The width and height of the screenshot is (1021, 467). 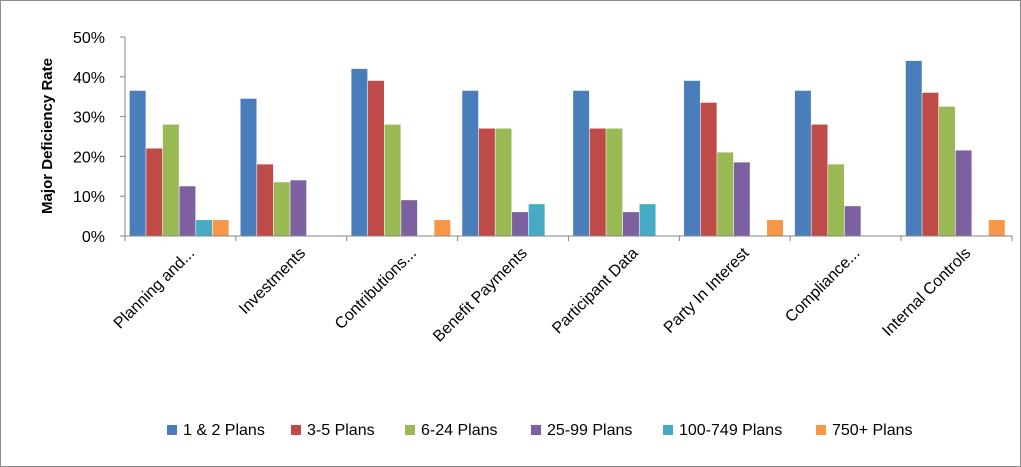 What do you see at coordinates (93, 237) in the screenshot?
I see `y-tick-label: 0%` at bounding box center [93, 237].